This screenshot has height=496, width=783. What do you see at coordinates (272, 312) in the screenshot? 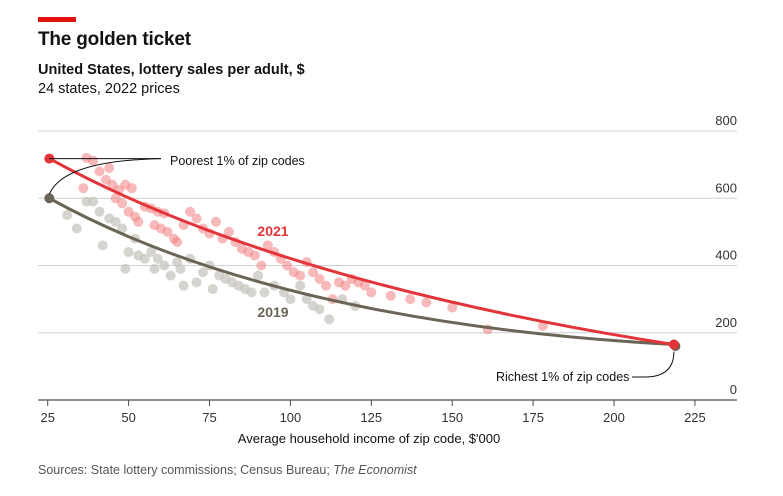
I see `series-label-2019: 2019` at bounding box center [272, 312].